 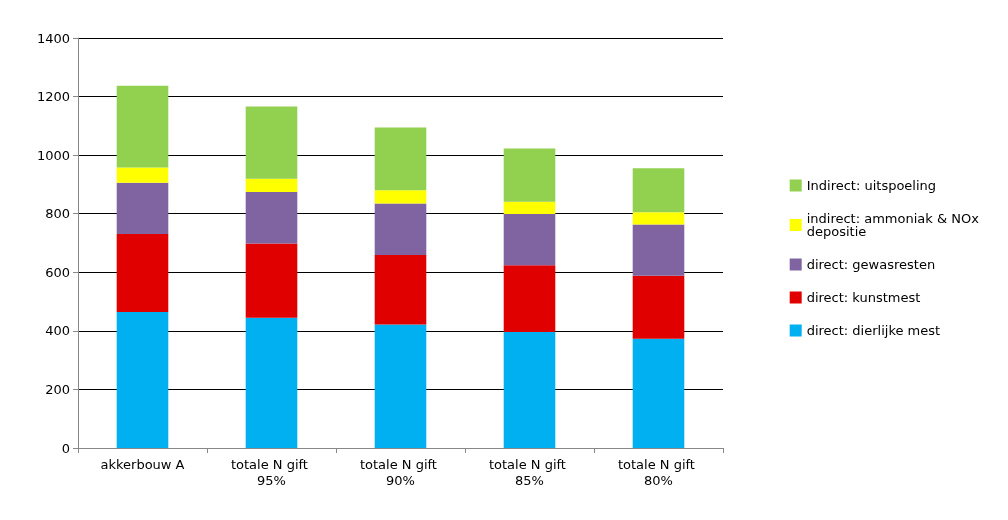 What do you see at coordinates (142, 464) in the screenshot?
I see `x-tick-label: akkerbouw A` at bounding box center [142, 464].